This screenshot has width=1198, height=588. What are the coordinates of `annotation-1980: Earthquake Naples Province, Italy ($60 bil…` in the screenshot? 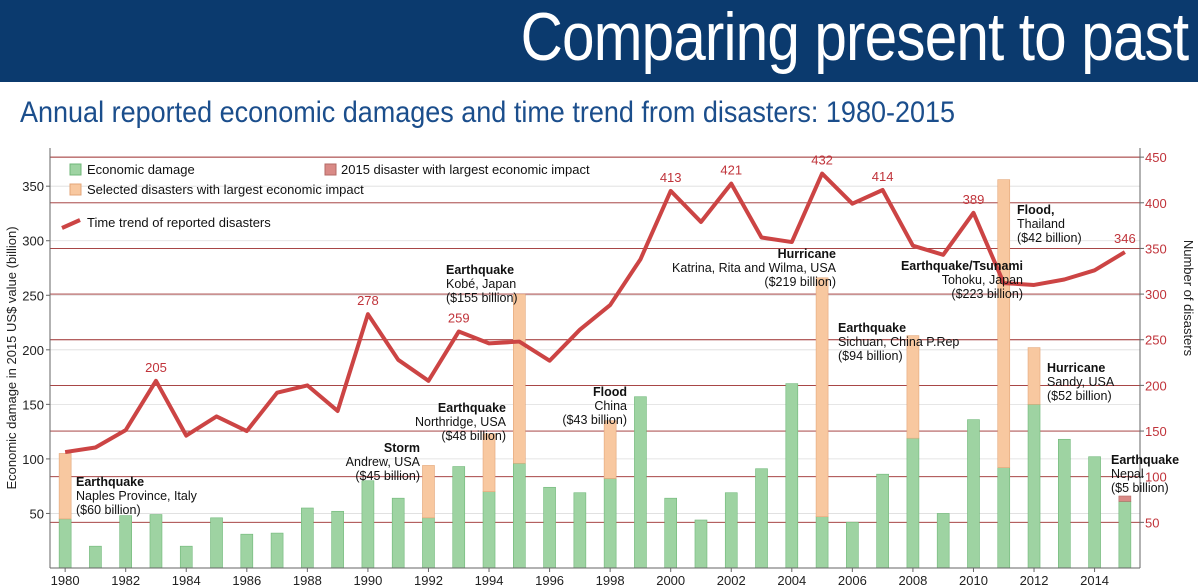 It's located at (137, 496).